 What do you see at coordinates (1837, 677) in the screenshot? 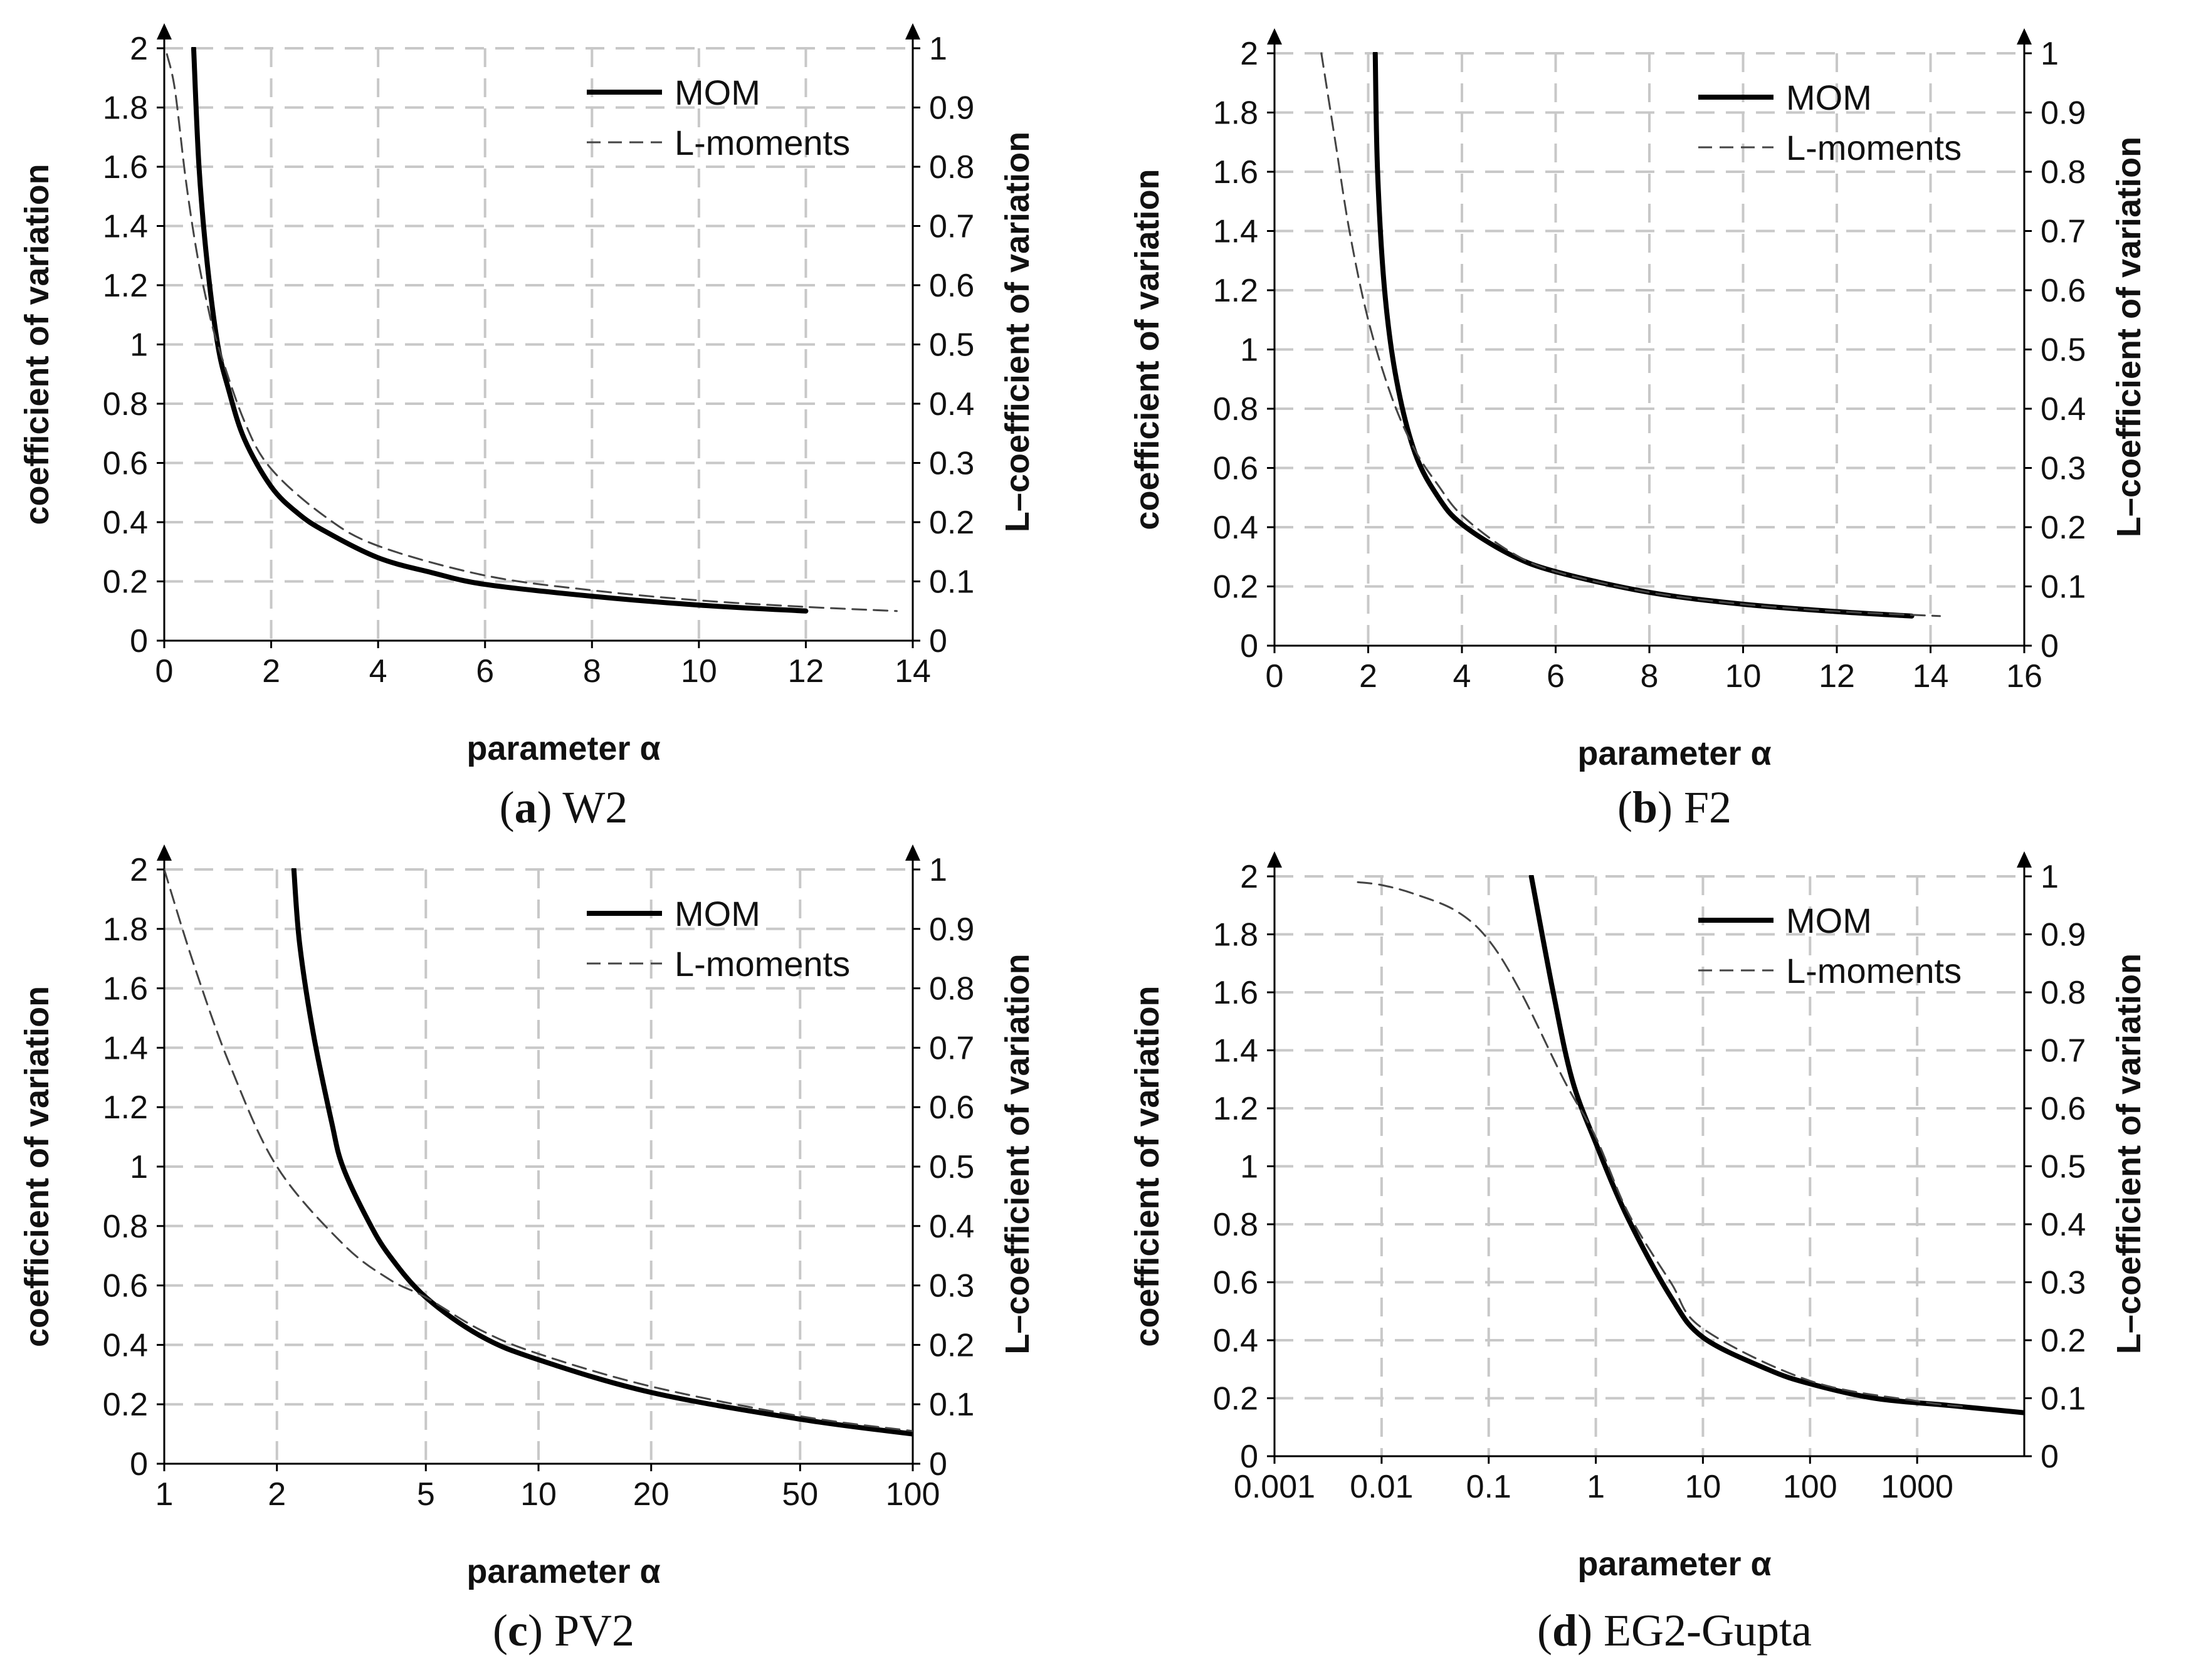
I see `x-tick-label: 12` at bounding box center [1837, 677].